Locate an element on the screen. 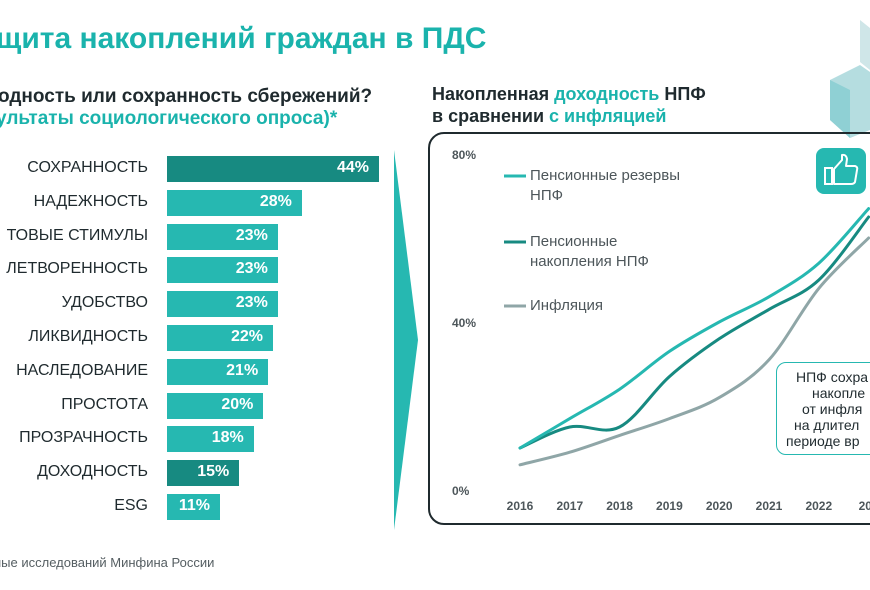 This screenshot has width=870, height=590. y-tick-label: 80% is located at coordinates (464, 155).